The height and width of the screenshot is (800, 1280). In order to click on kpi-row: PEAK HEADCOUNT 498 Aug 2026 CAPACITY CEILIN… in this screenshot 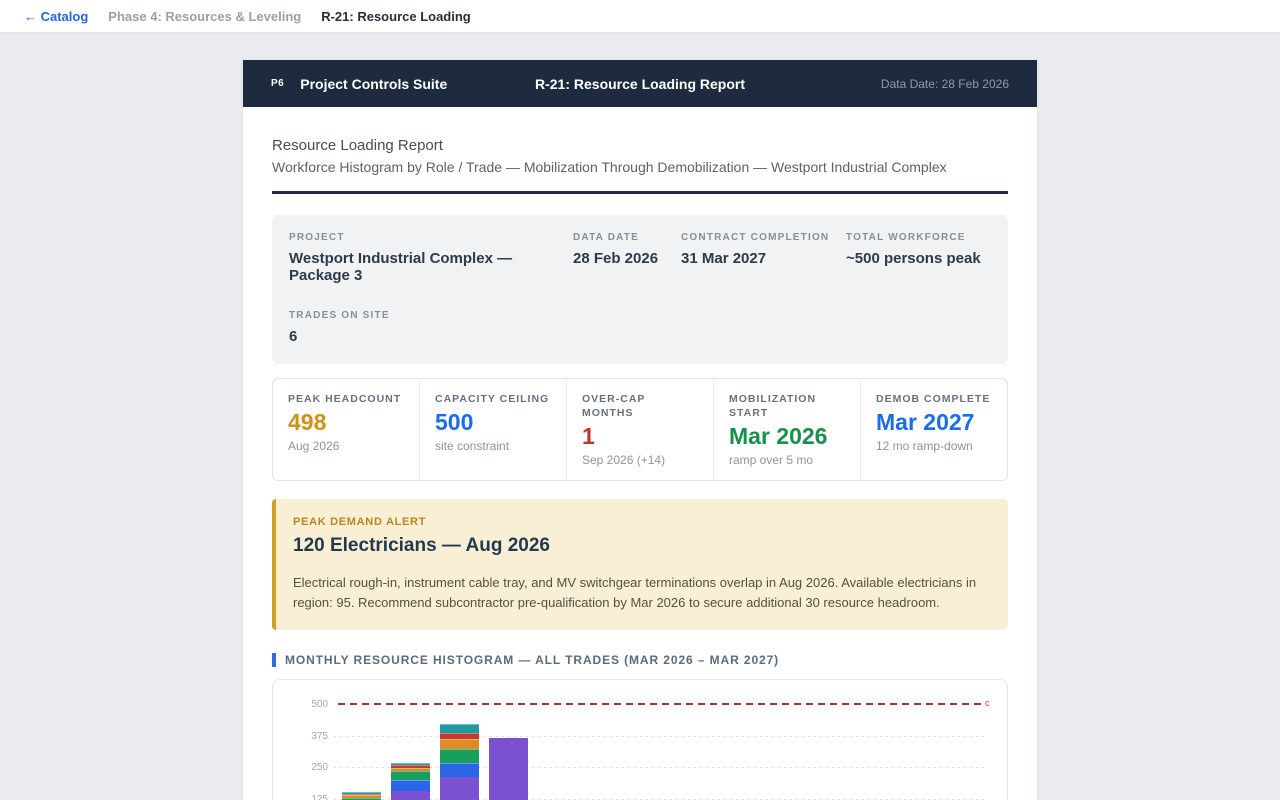, I will do `click(640, 429)`.